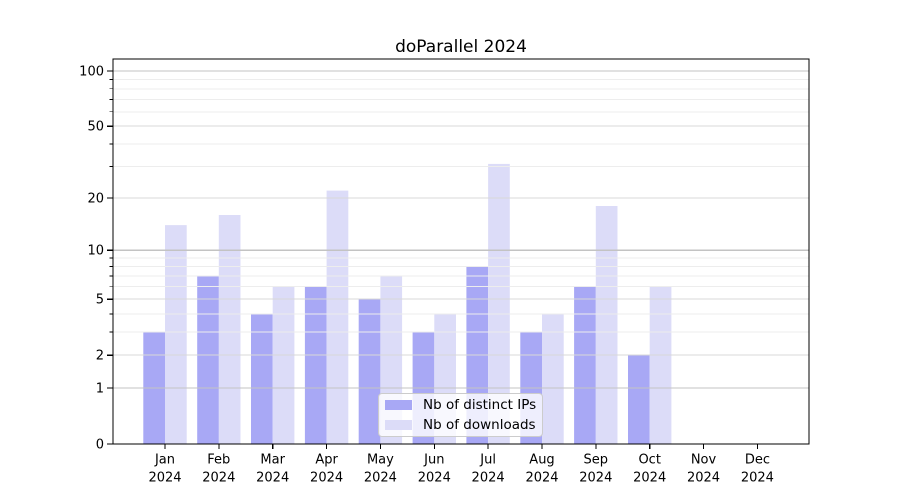 Image resolution: width=900 pixels, height=500 pixels. Describe the element at coordinates (164, 460) in the screenshot. I see `x-tick-label-jan-2024: Jan` at that location.